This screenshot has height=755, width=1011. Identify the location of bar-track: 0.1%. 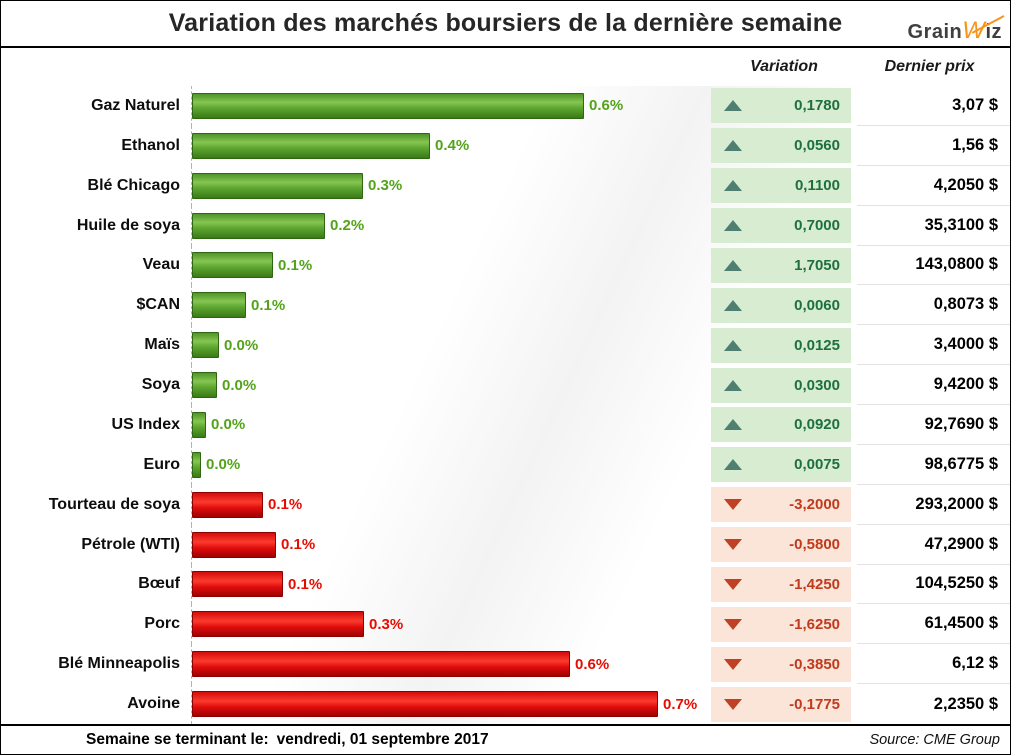
(451, 265).